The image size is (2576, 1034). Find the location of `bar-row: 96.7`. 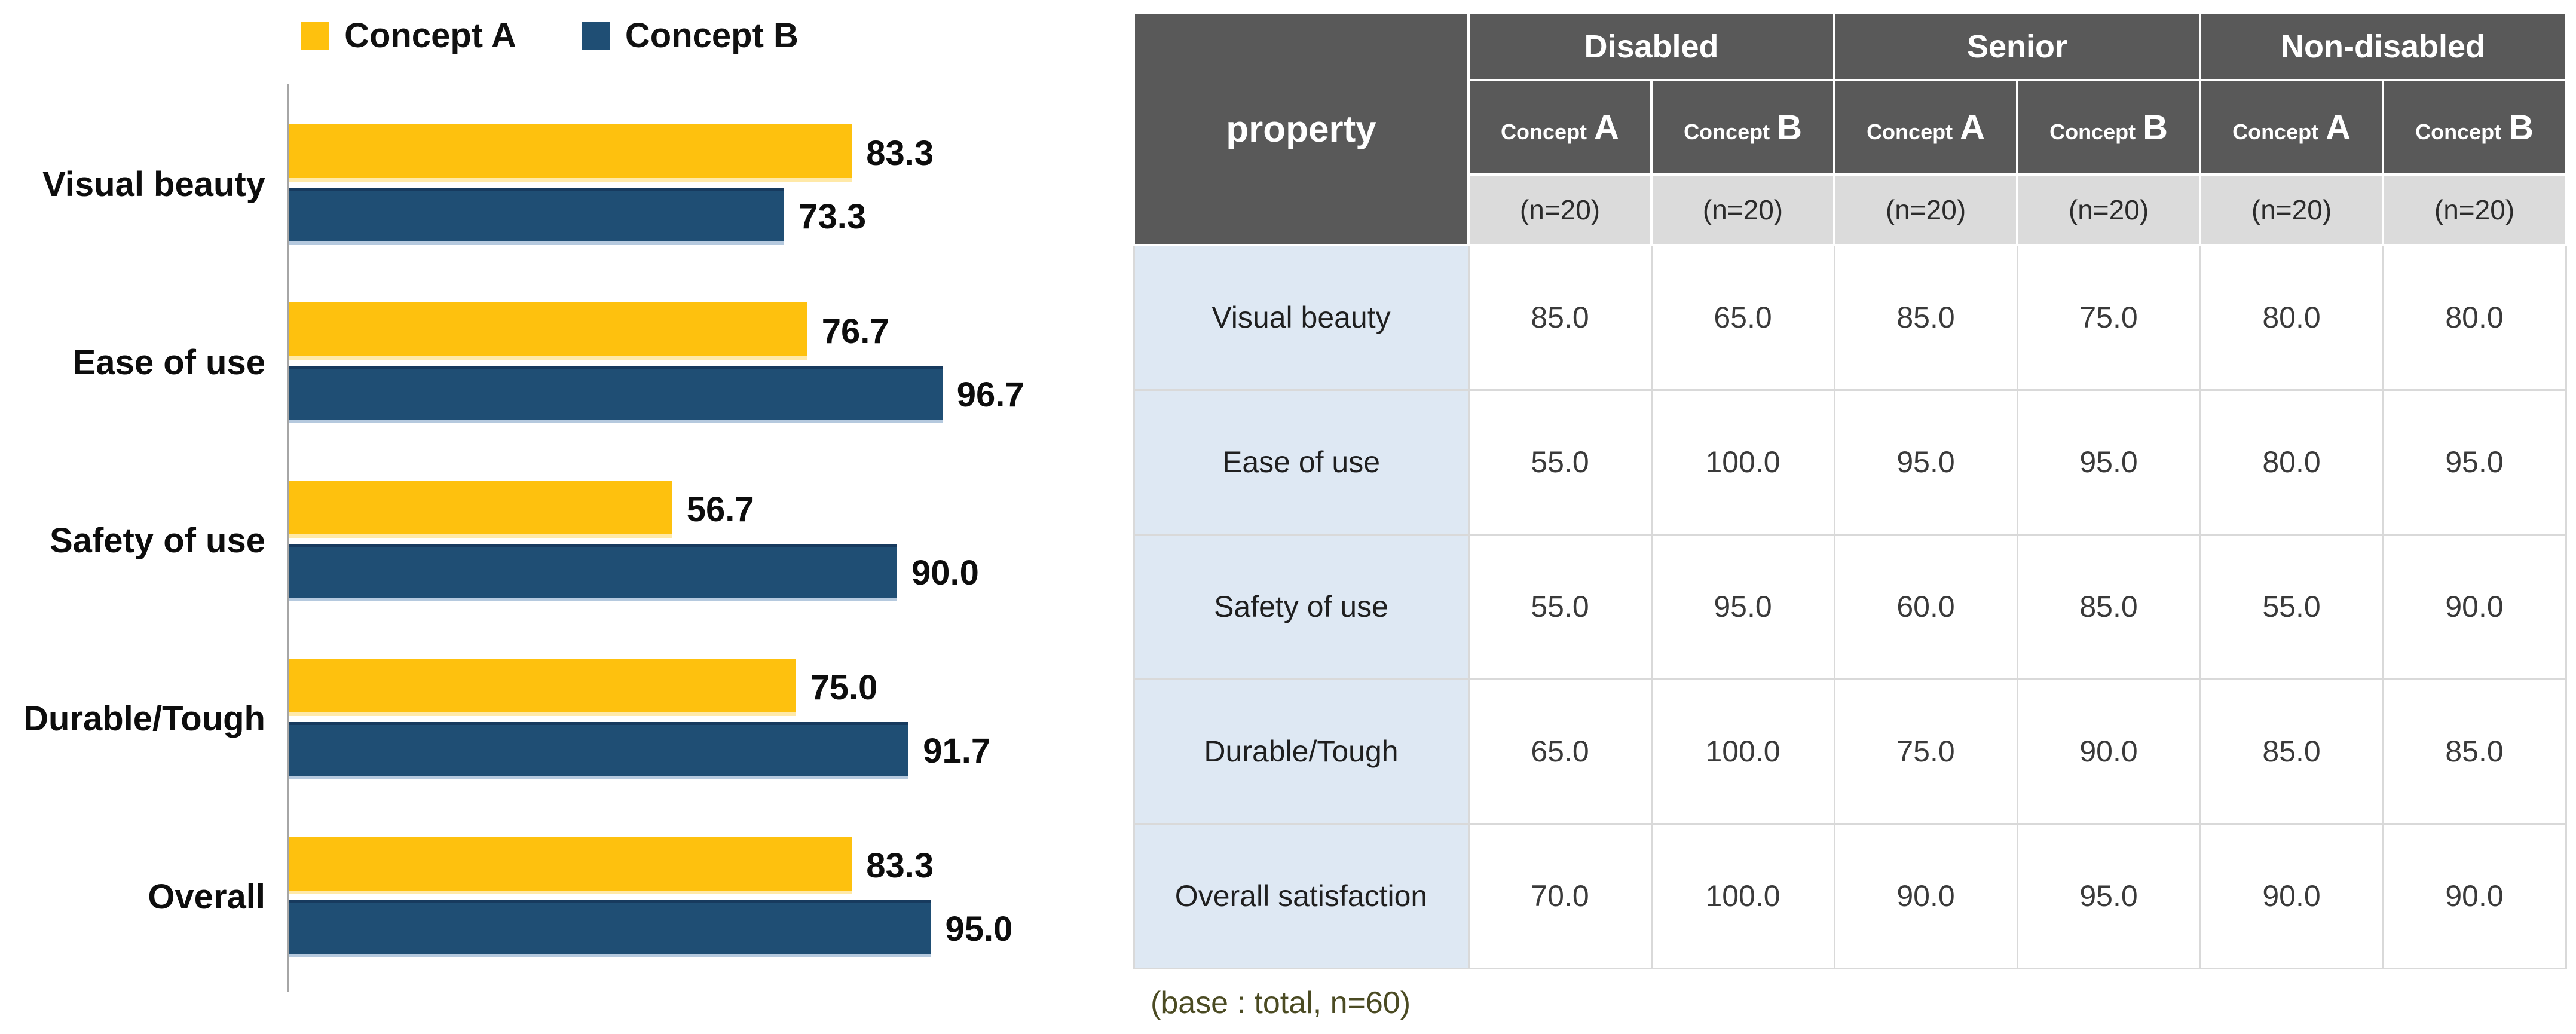

bar-row: 96.7 is located at coordinates (680, 394).